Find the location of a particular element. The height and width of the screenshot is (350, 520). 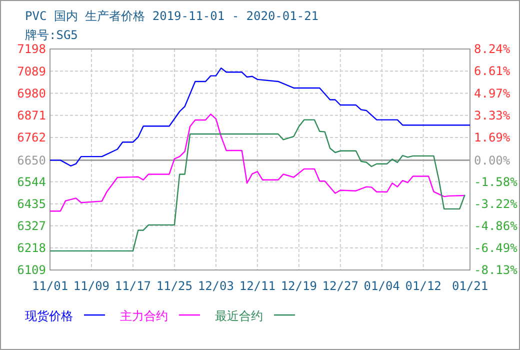

y-tick-label: 6109 is located at coordinates (31, 270).